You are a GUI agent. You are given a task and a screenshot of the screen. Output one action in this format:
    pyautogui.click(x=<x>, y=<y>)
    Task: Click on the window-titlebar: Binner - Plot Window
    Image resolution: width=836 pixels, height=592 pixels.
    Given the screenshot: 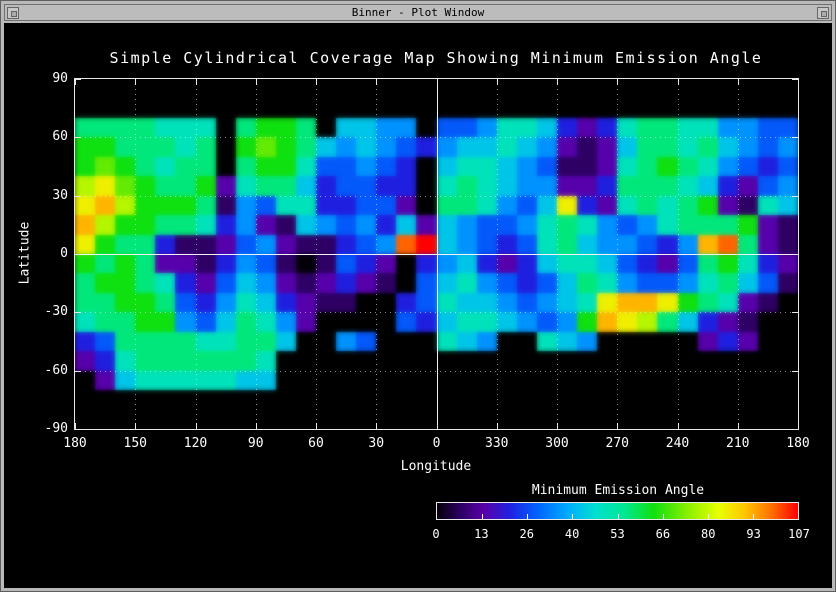 What is the action you would take?
    pyautogui.click(x=418, y=12)
    